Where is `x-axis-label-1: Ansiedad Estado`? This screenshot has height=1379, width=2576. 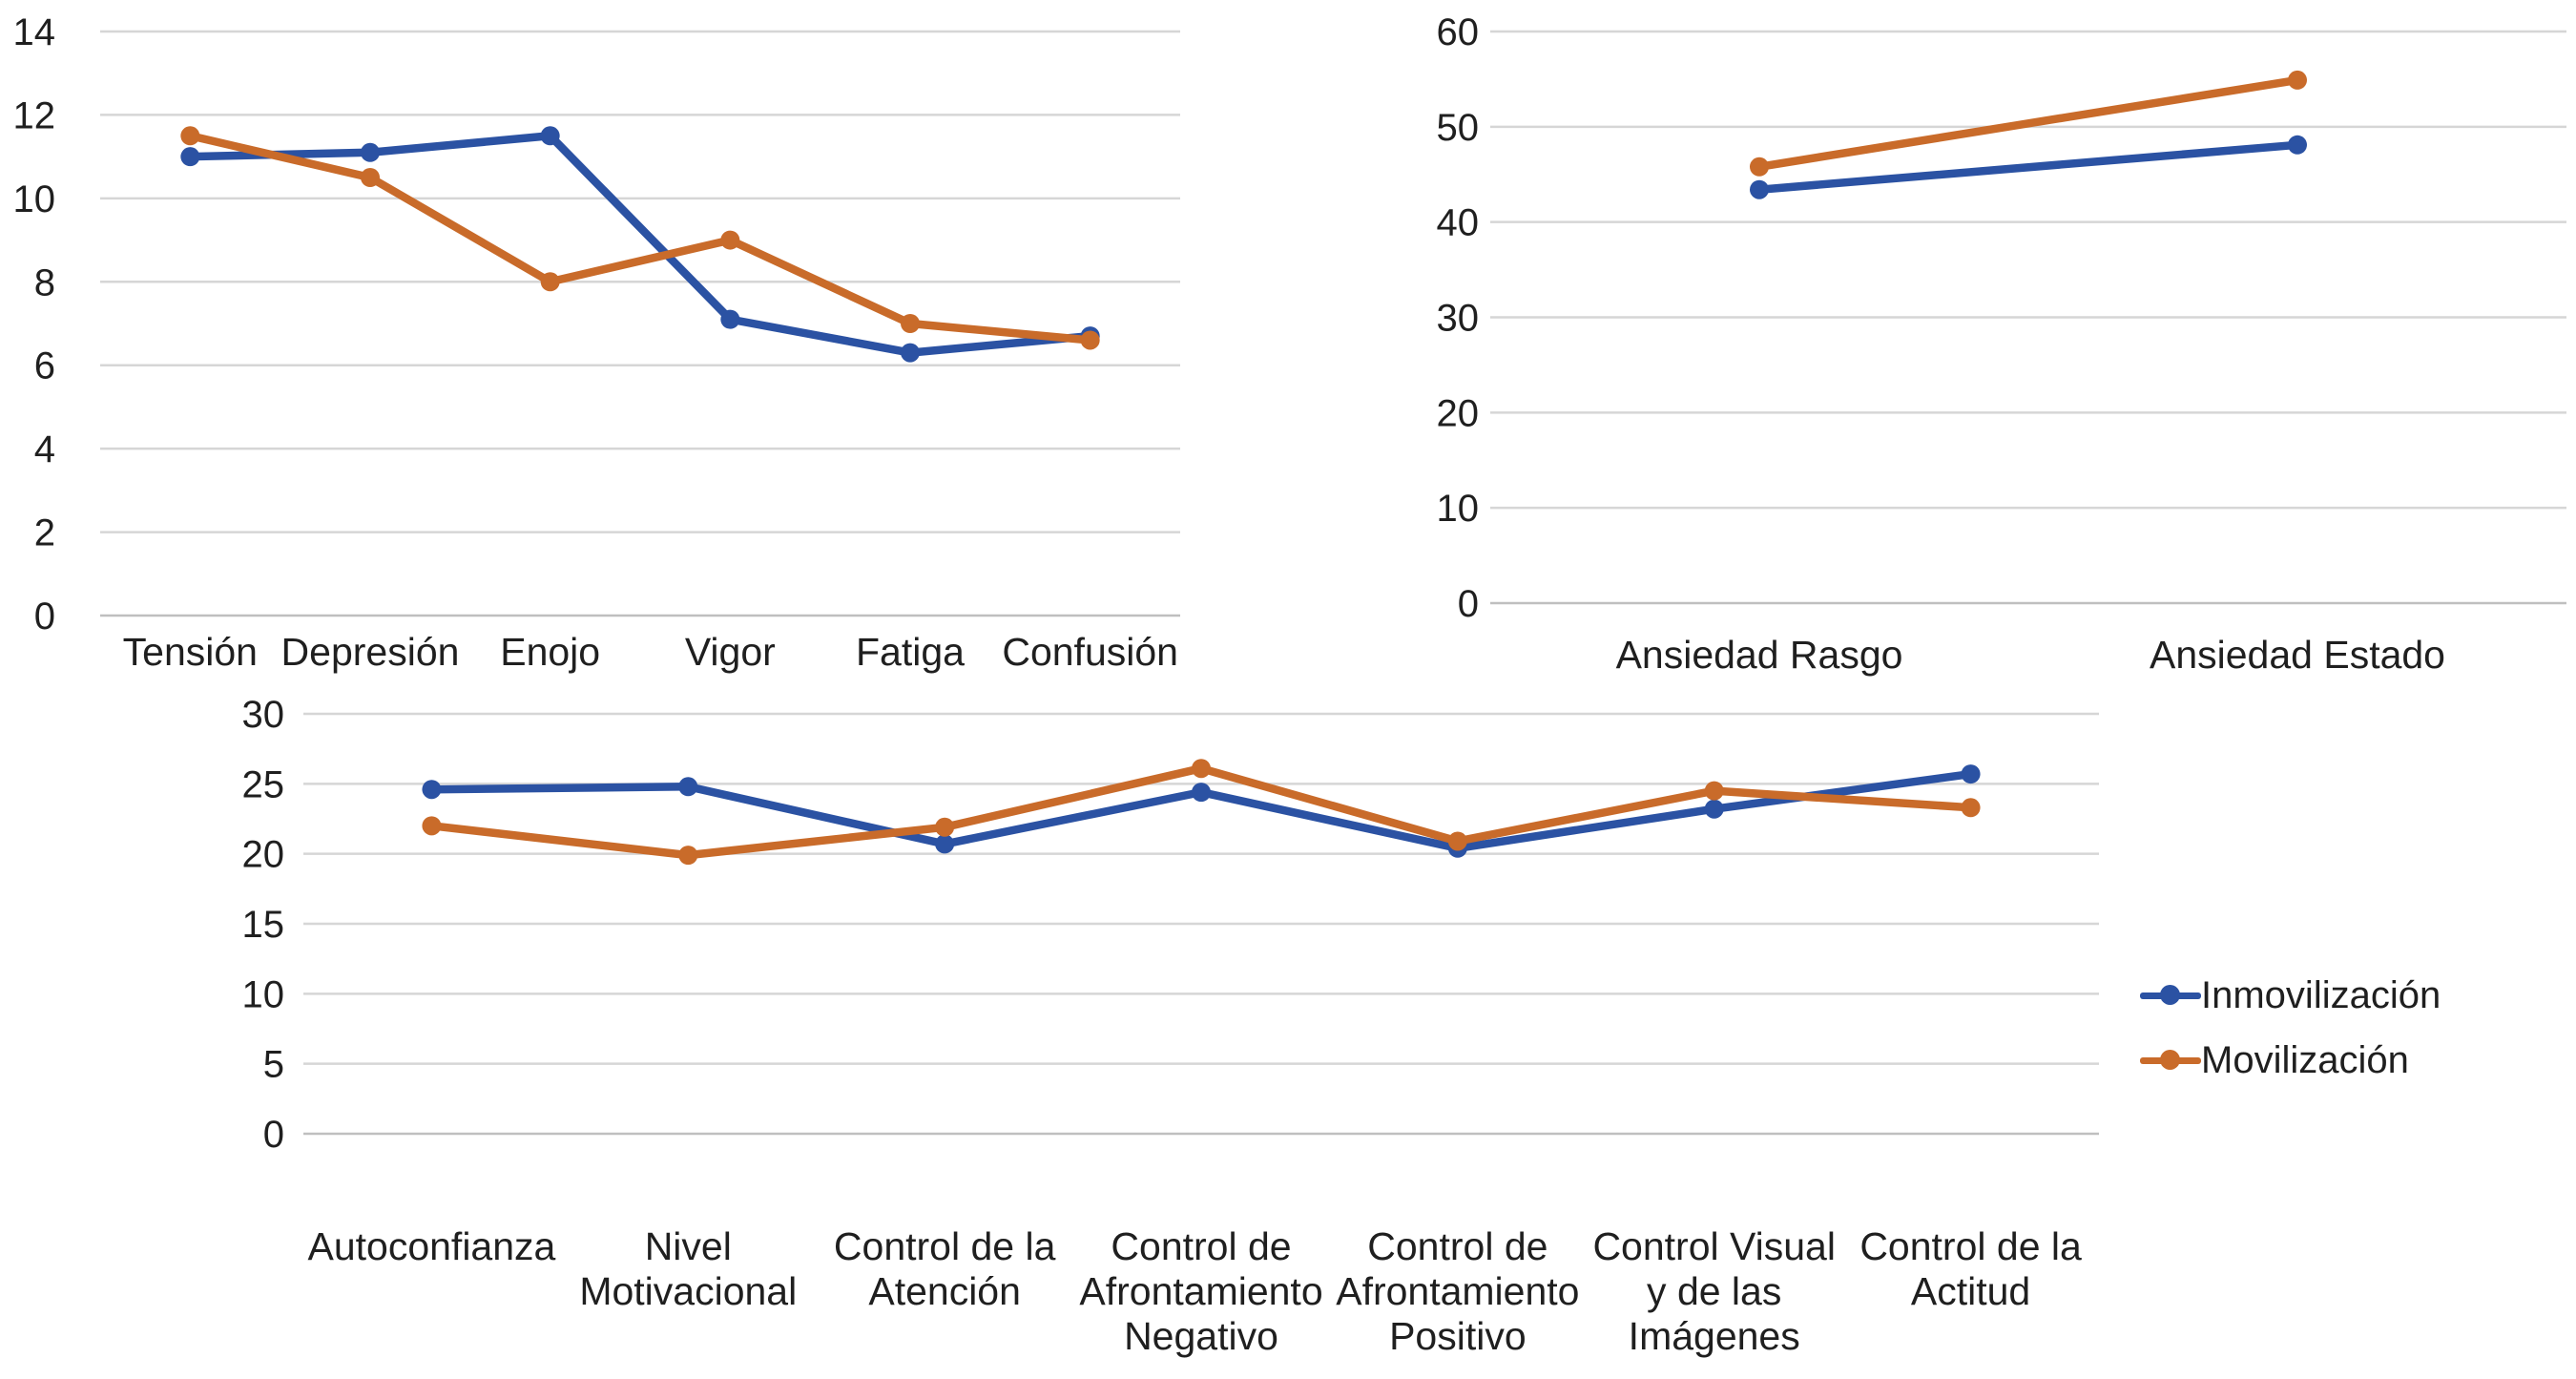
x-axis-label-1: Ansiedad Estado is located at coordinates (2297, 655).